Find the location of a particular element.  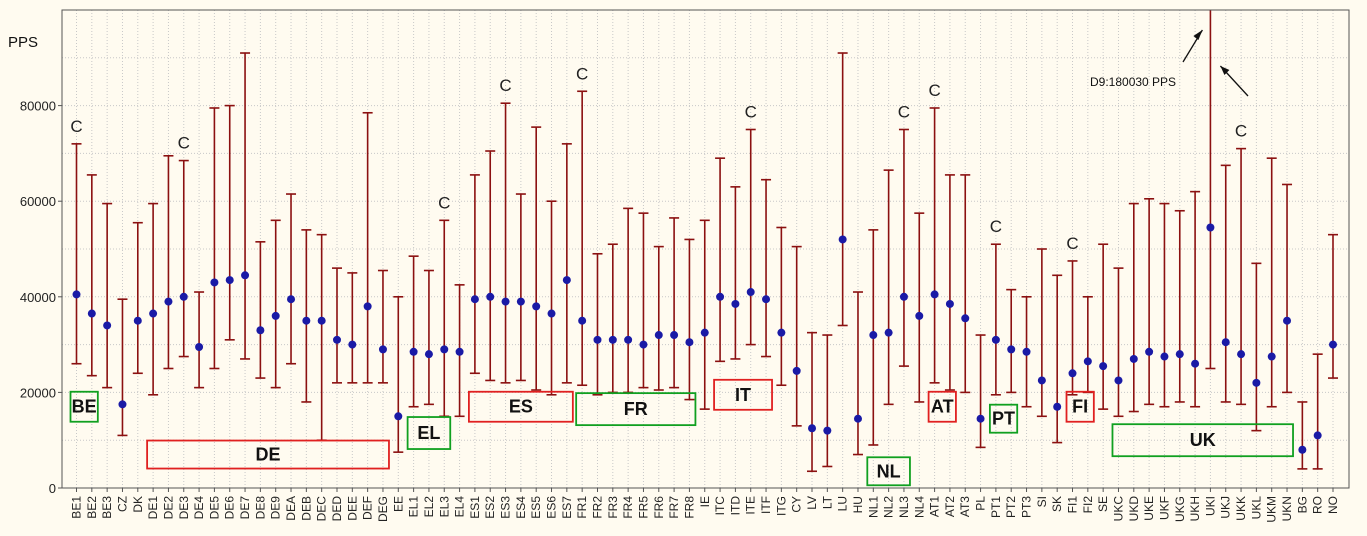

x-tick-label: FR6 is located at coordinates (659, 507).